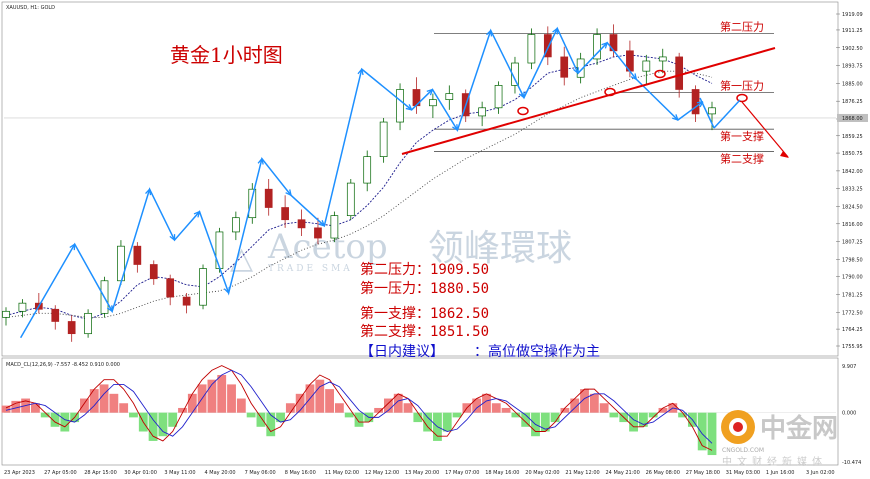 This screenshot has height=479, width=870. I want to click on price-tick-label: 1798.50, so click(852, 260).